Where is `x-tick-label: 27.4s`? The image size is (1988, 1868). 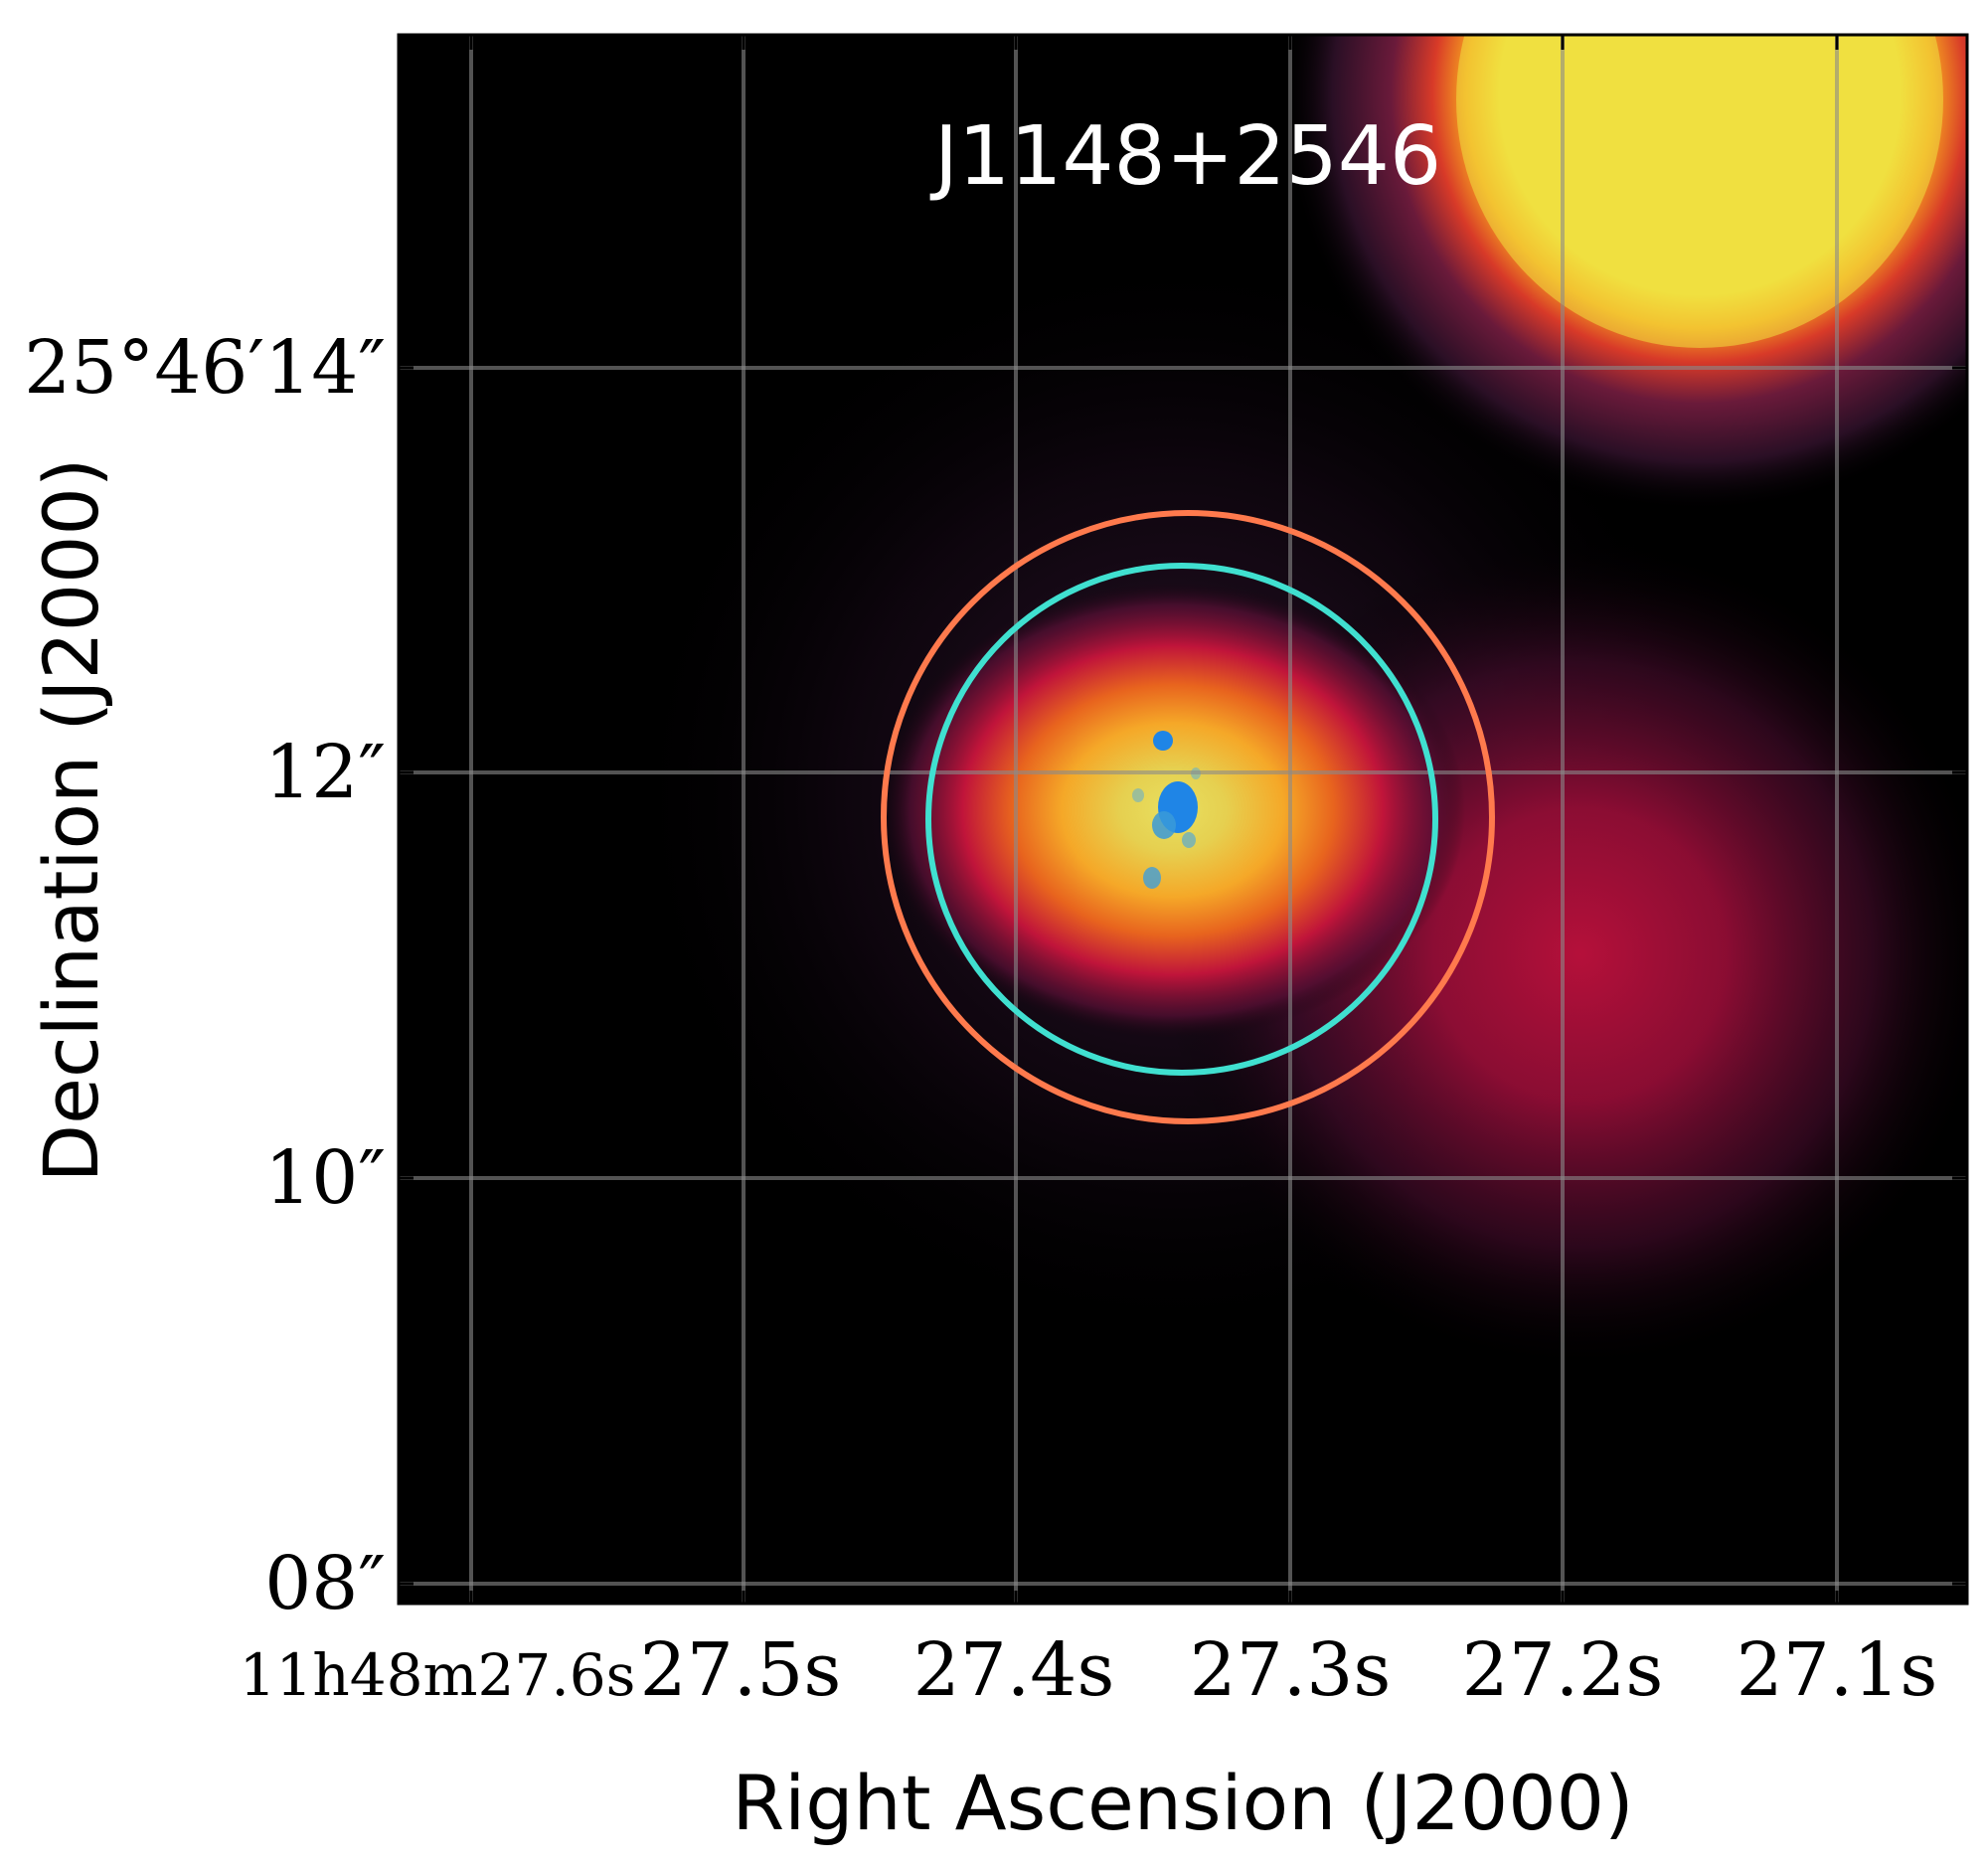 x-tick-label: 27.4s is located at coordinates (1014, 1670).